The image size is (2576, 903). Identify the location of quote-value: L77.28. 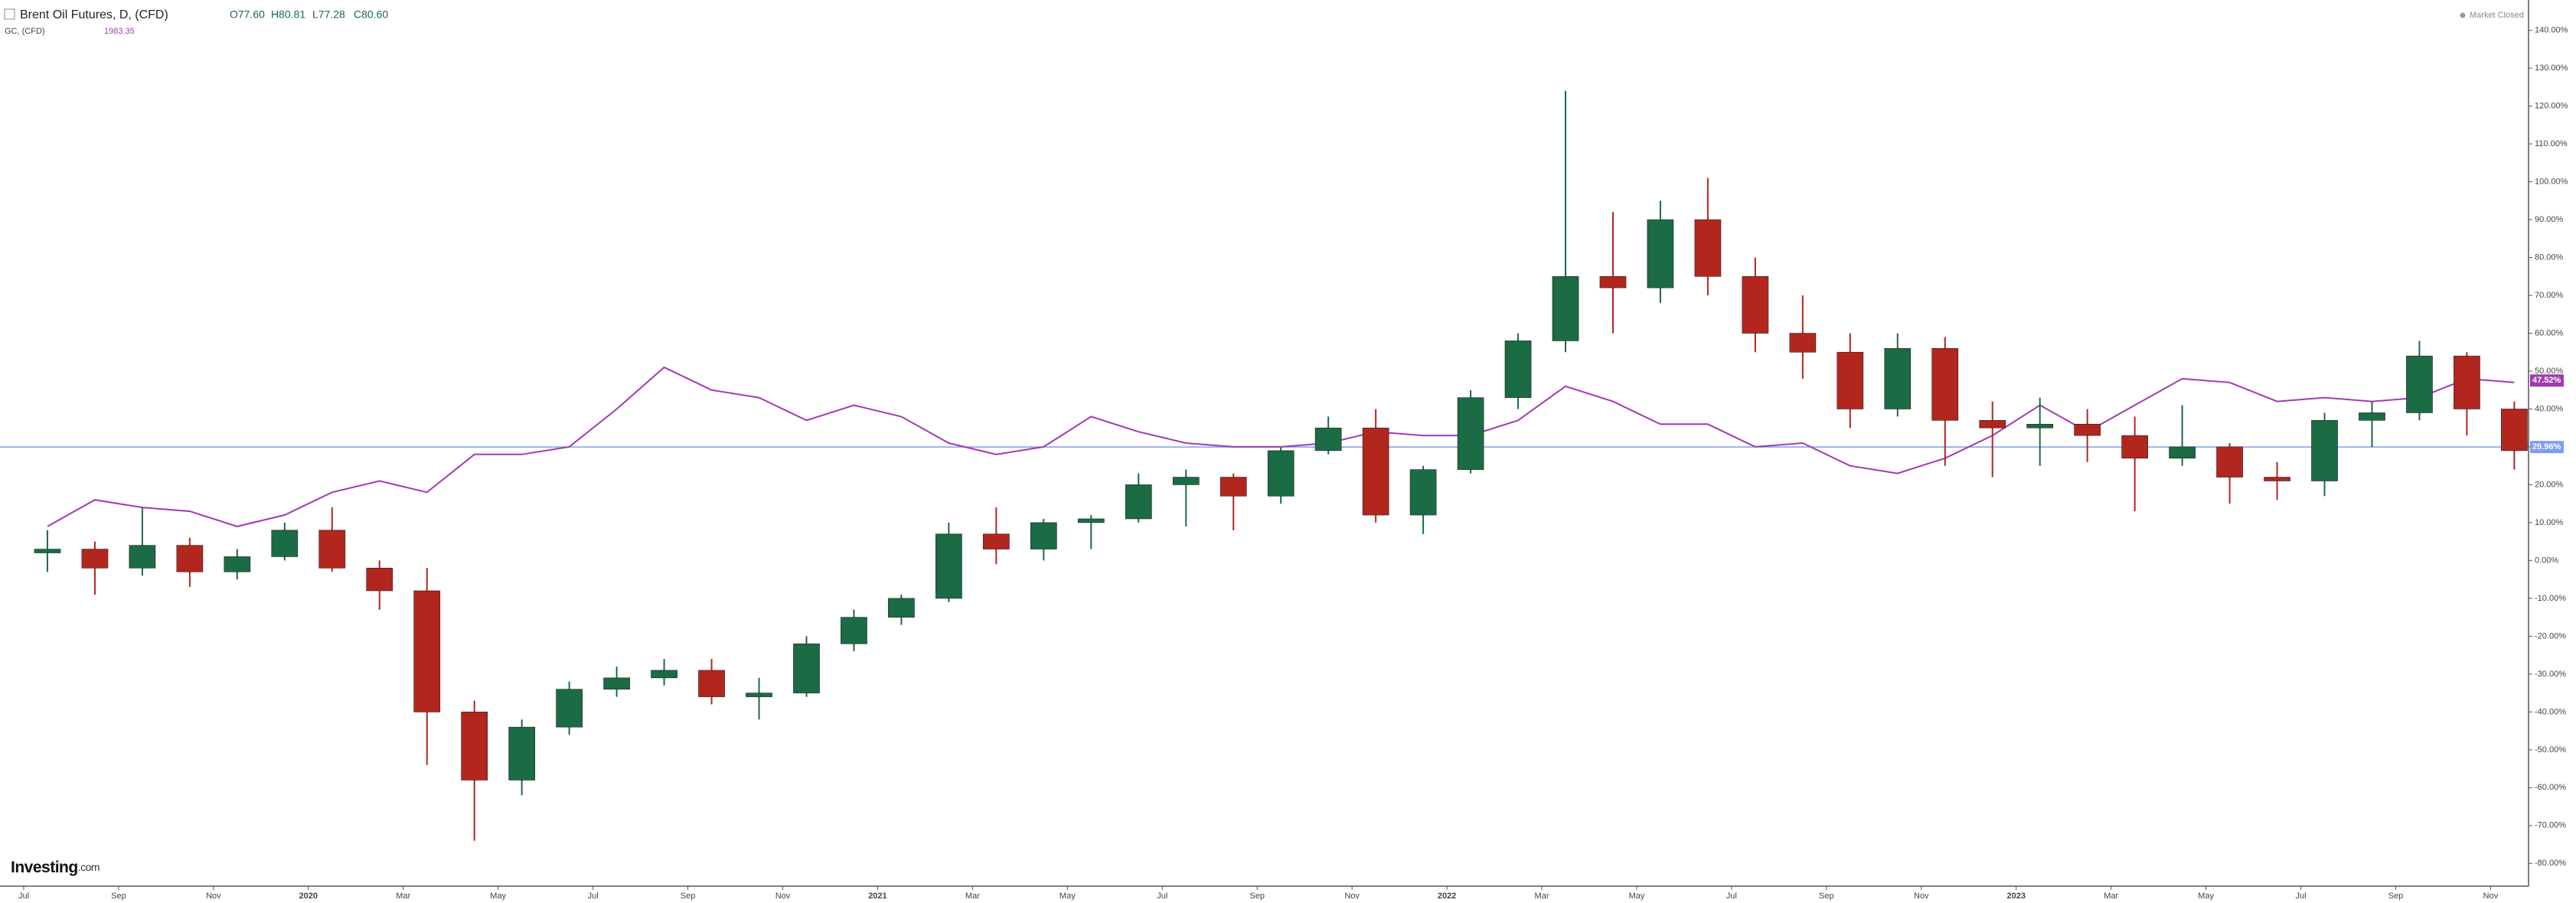
(328, 14).